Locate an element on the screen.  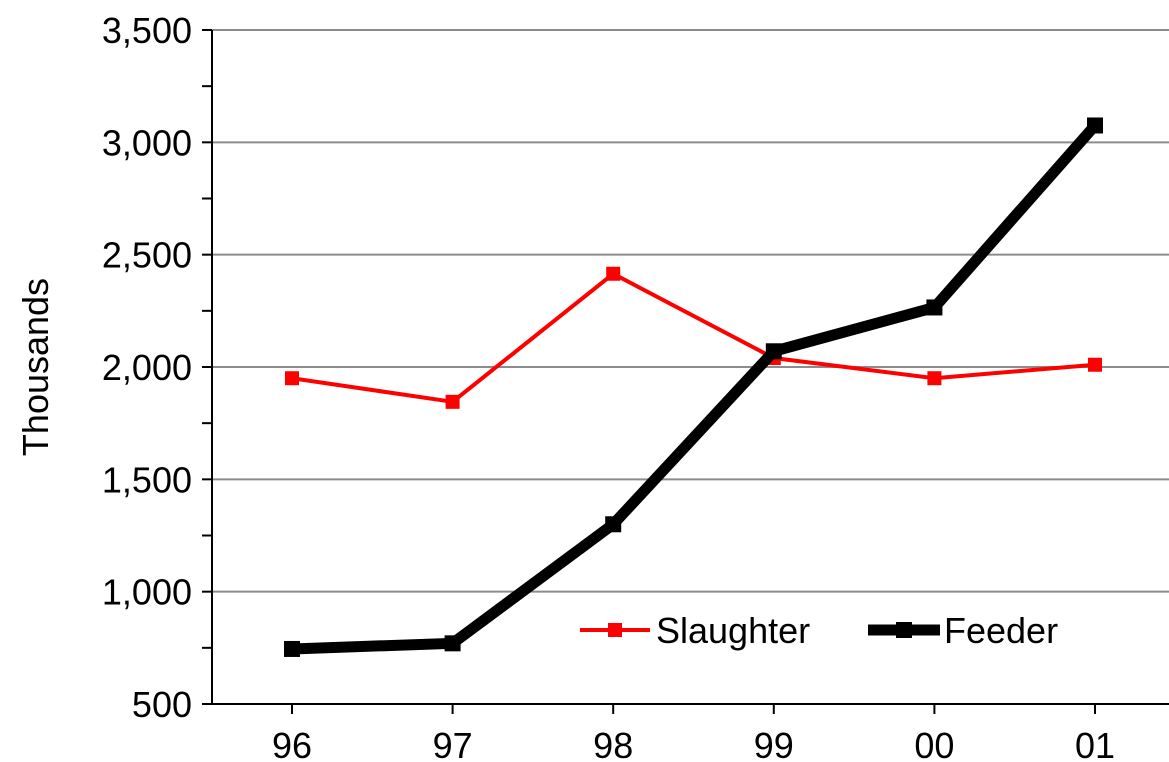
y-tick-label: 1,500 is located at coordinates (147, 479).